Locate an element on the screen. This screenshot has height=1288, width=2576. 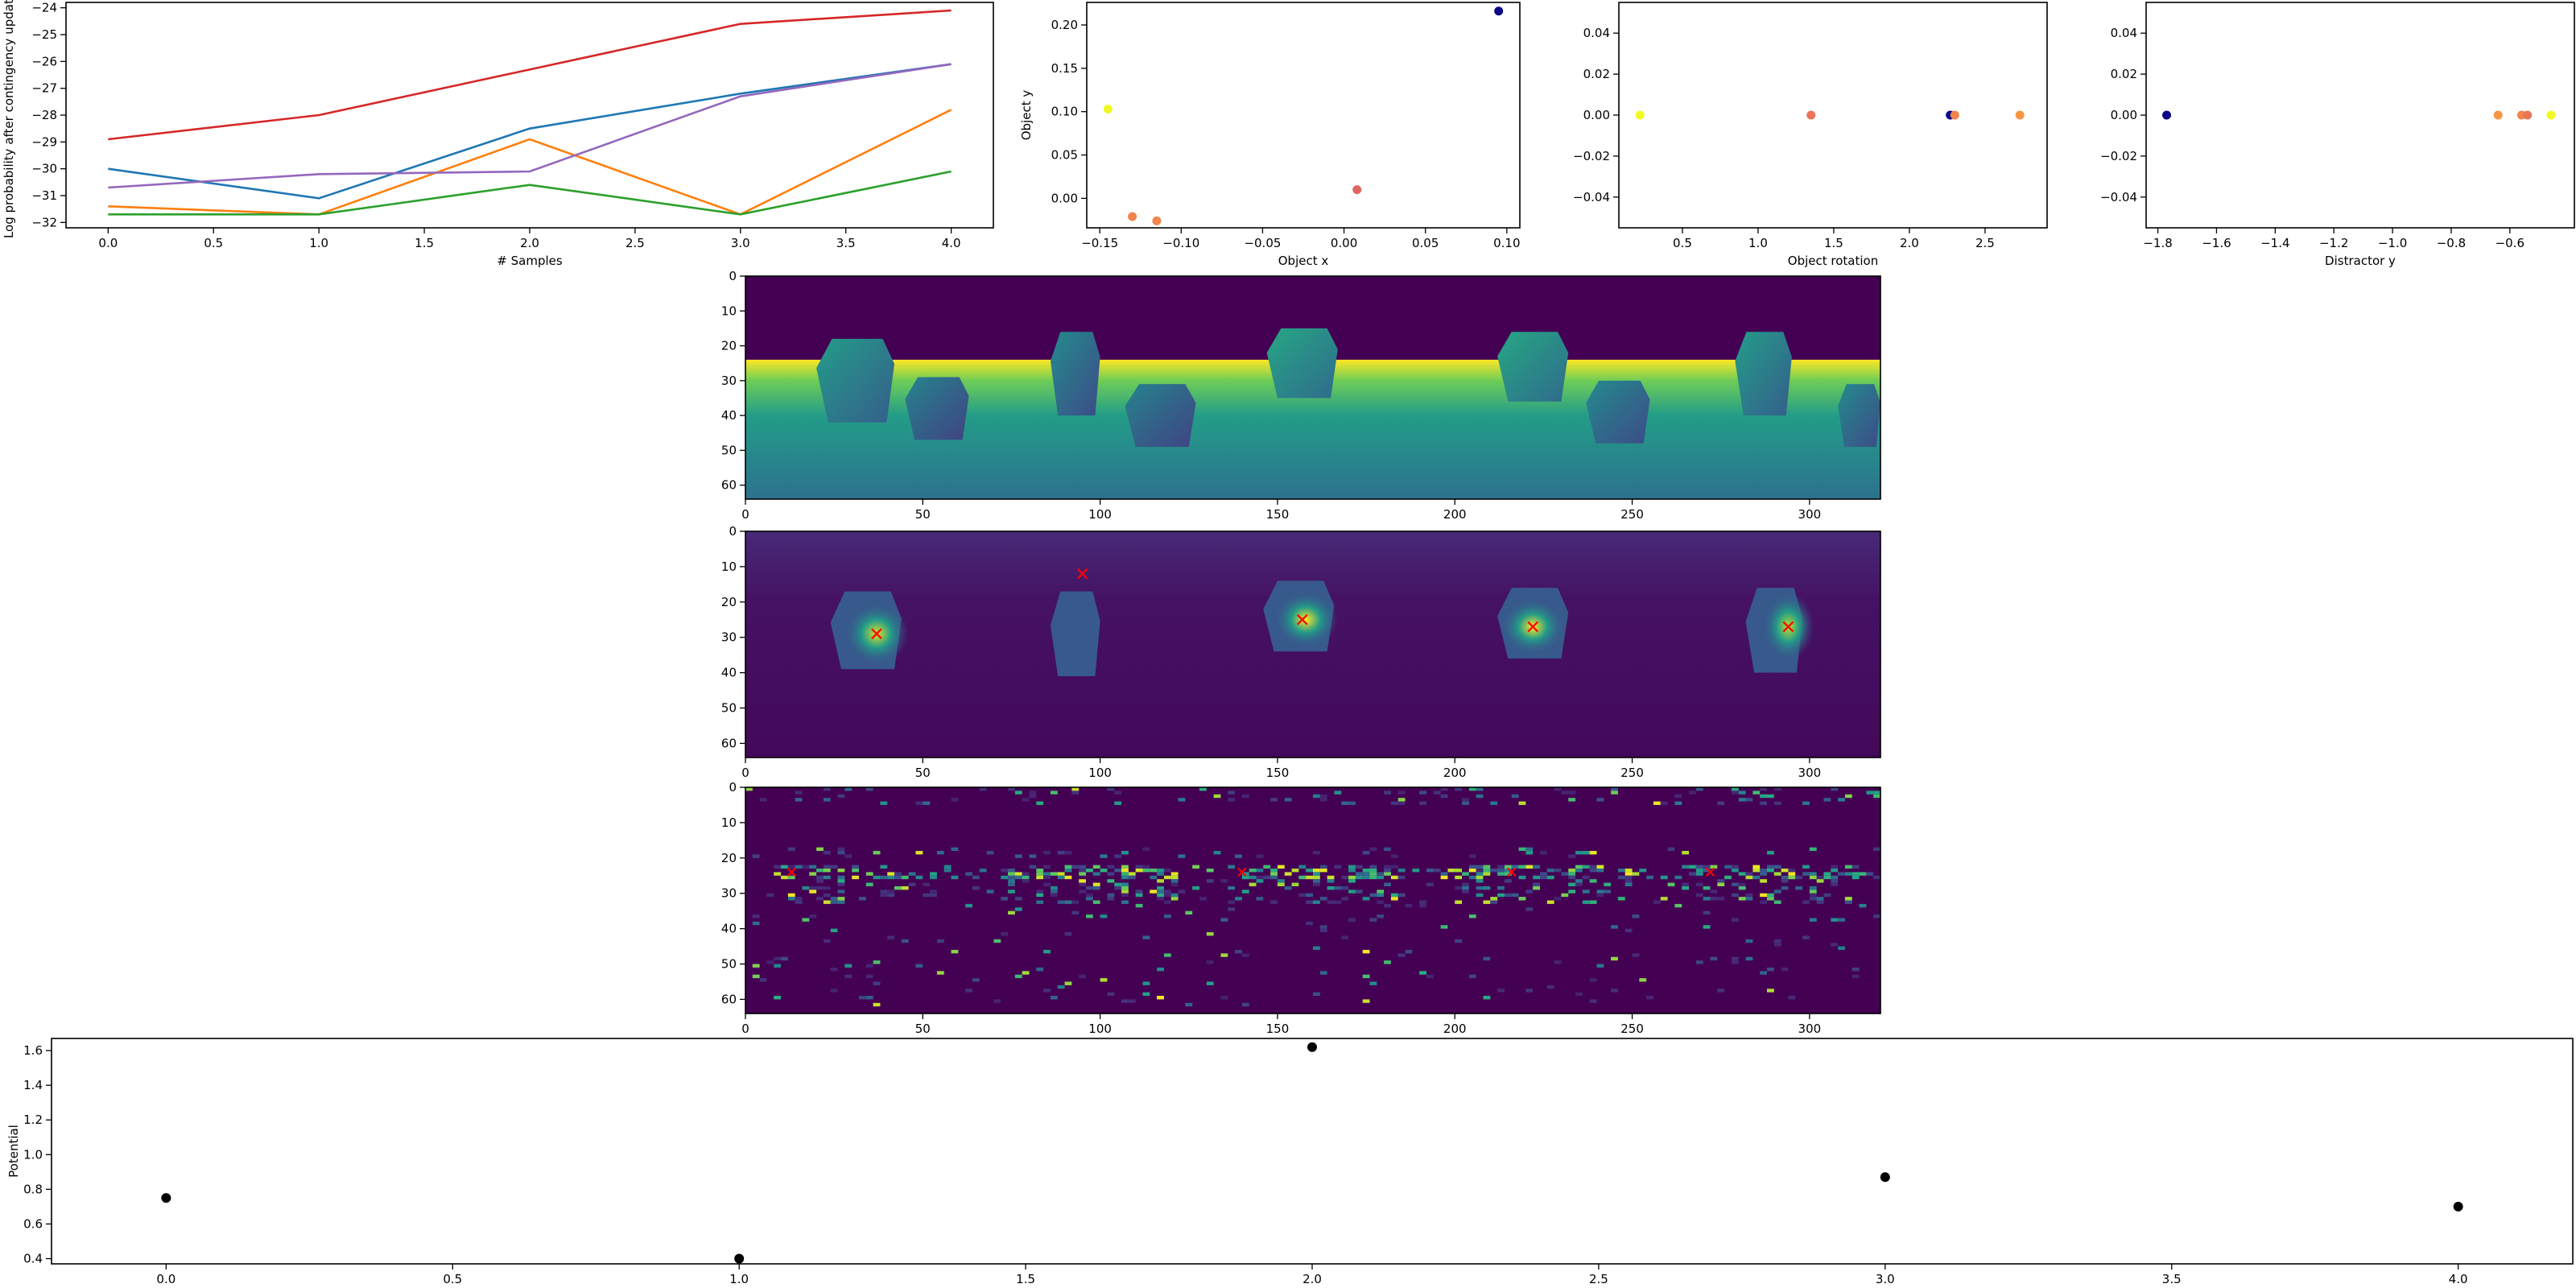
x-tick-label: 0.00 is located at coordinates (1344, 243).